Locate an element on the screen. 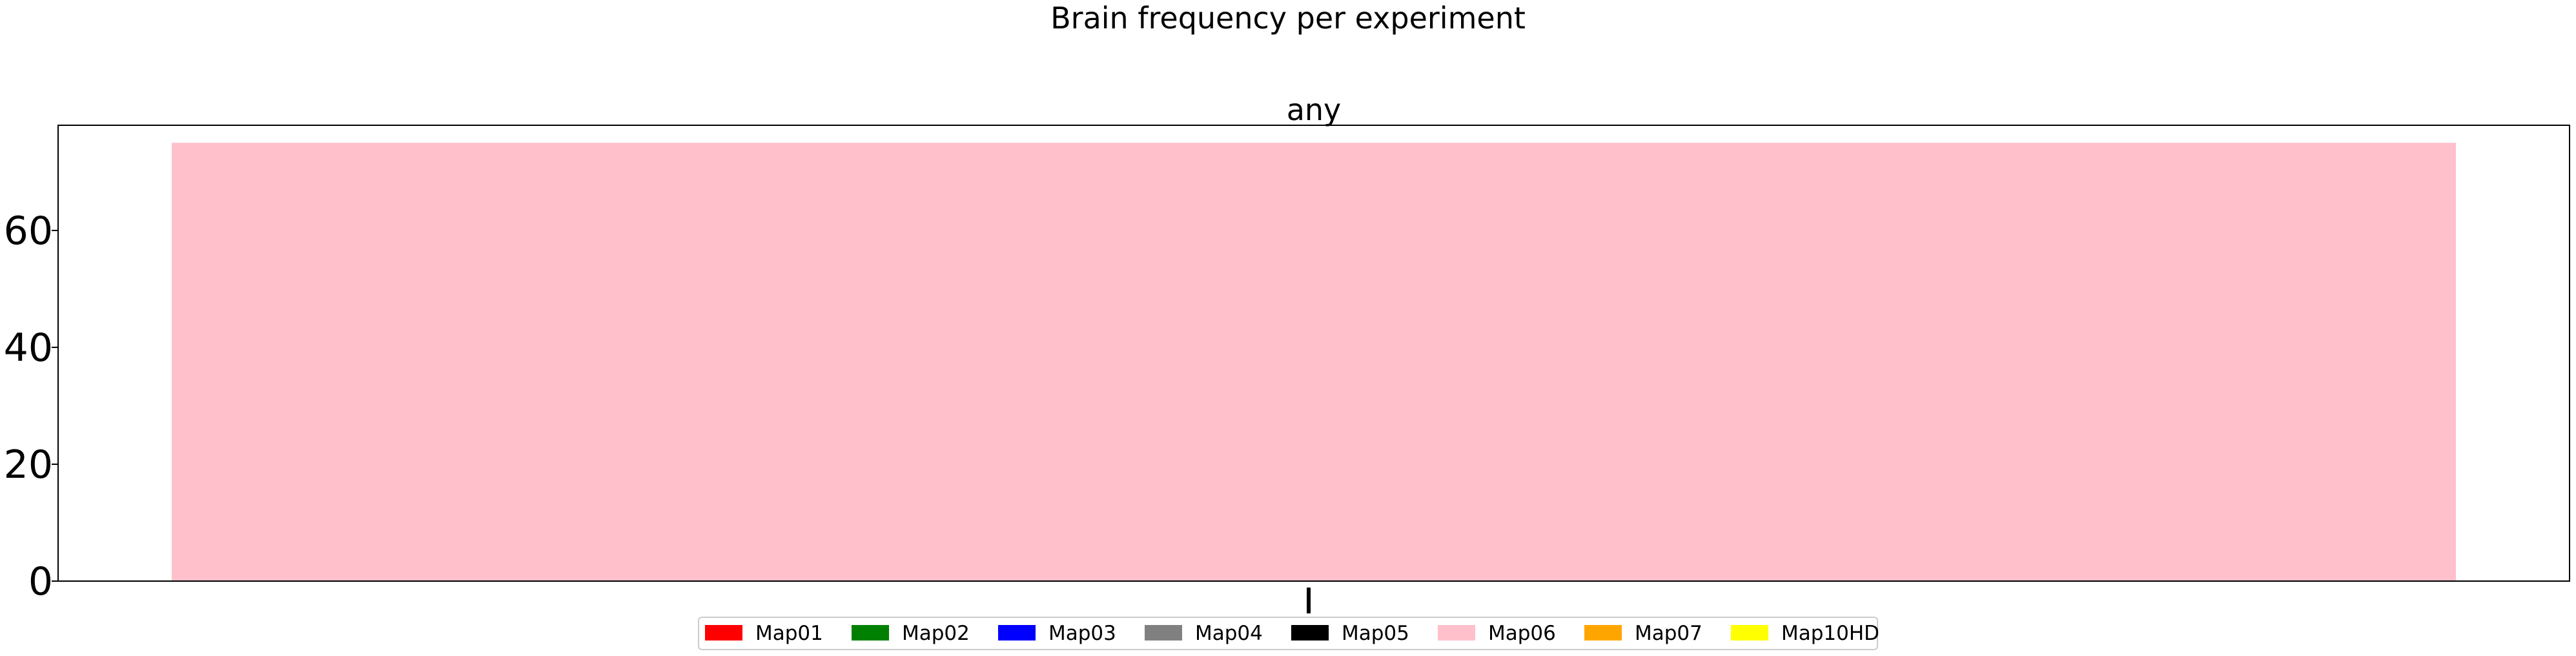 Image resolution: width=2576 pixels, height=656 pixels. legend-swatch-map07 is located at coordinates (1603, 633).